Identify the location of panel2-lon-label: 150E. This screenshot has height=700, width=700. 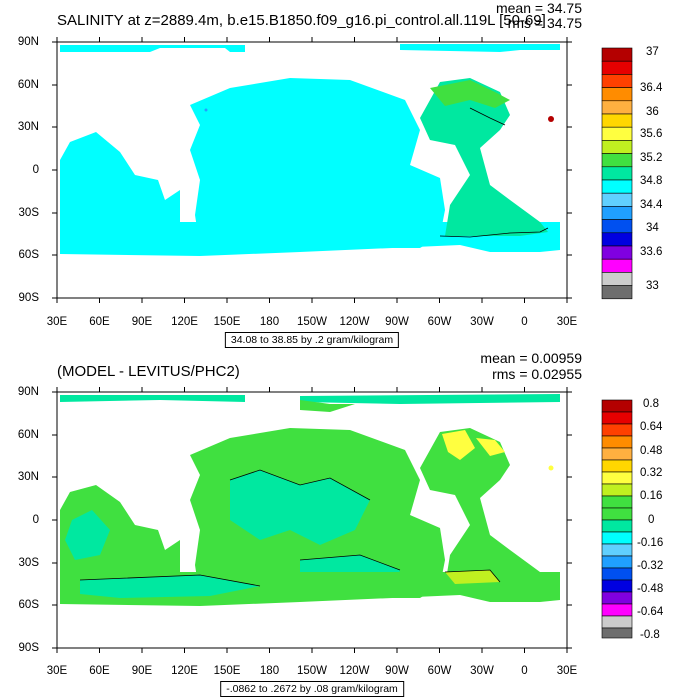
(227, 671).